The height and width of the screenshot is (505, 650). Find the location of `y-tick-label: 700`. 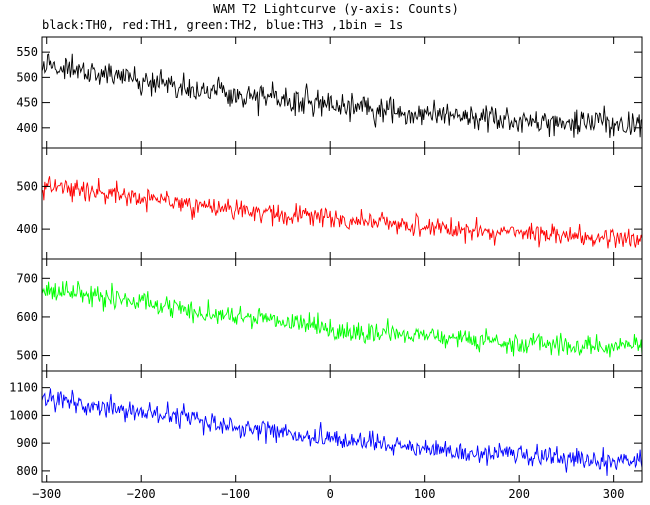

y-tick-label: 700 is located at coordinates (27, 278).